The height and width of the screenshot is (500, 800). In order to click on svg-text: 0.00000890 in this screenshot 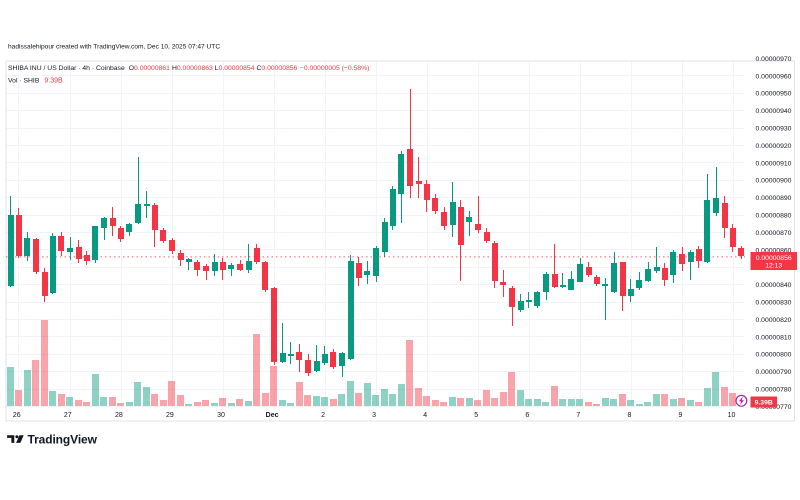, I will do `click(774, 198)`.